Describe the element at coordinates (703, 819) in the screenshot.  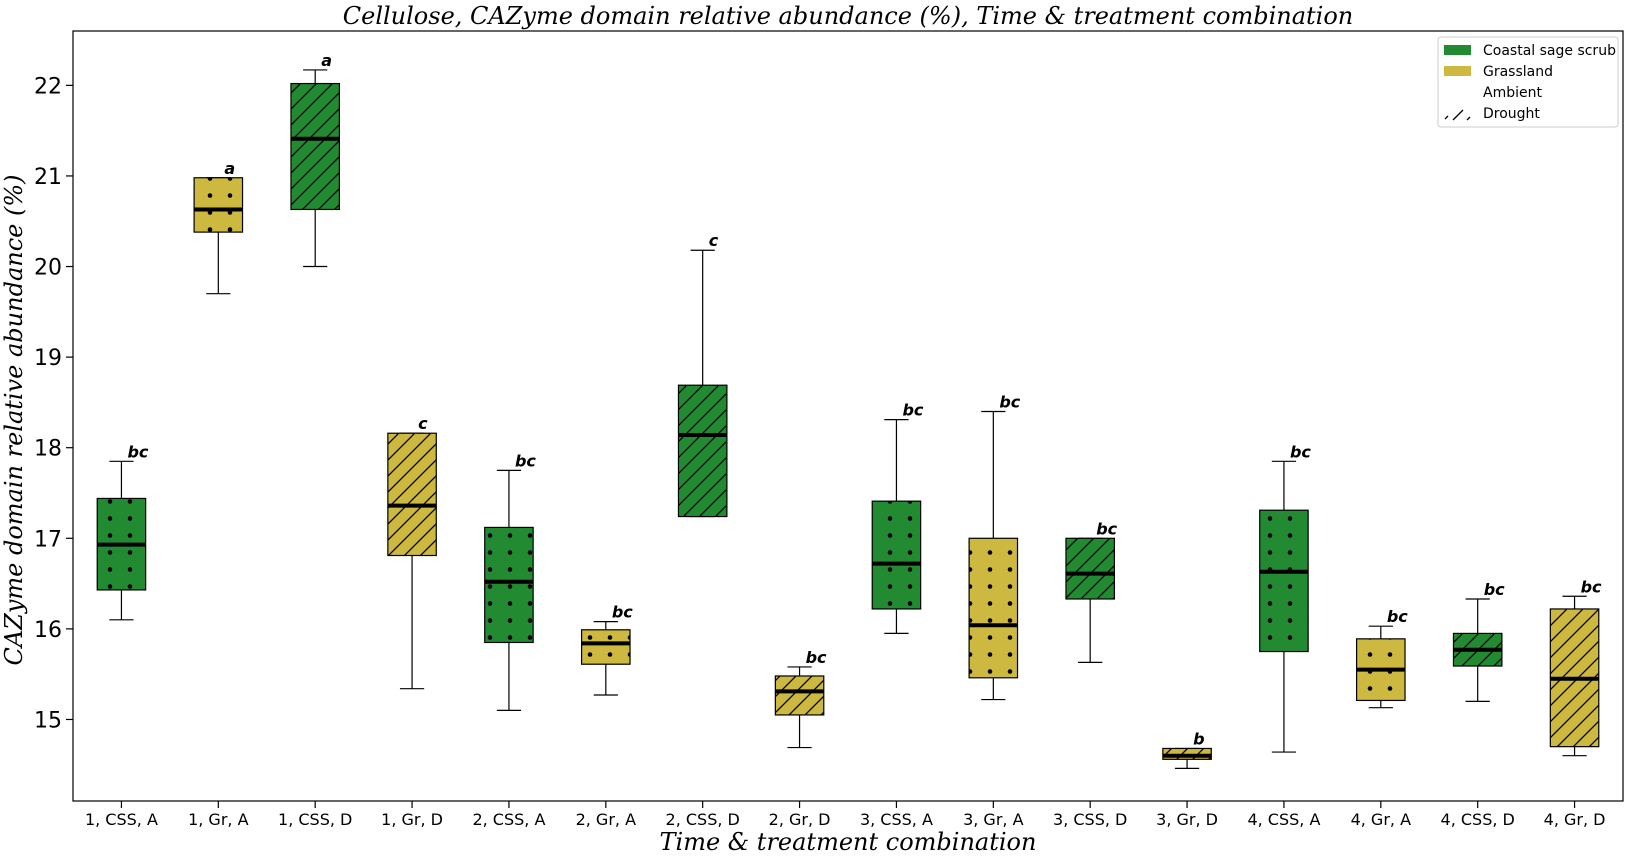
I see `x-tick-label: 2, CSS, D` at that location.